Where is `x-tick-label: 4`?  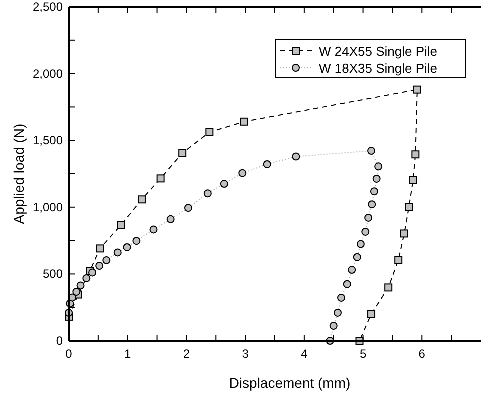
x-tick-label: 4 is located at coordinates (304, 354).